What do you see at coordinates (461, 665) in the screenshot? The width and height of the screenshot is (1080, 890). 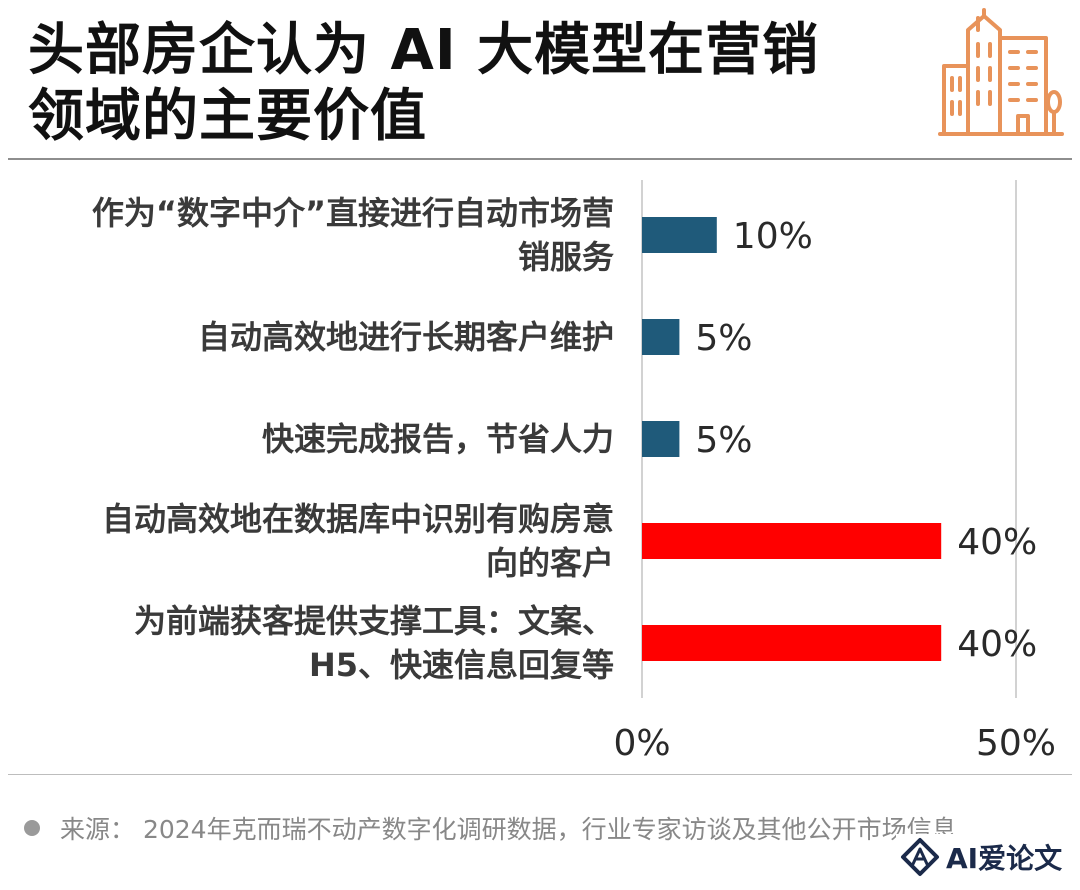 I see `category-label-4-line-1: H5、快速信息回复等` at bounding box center [461, 665].